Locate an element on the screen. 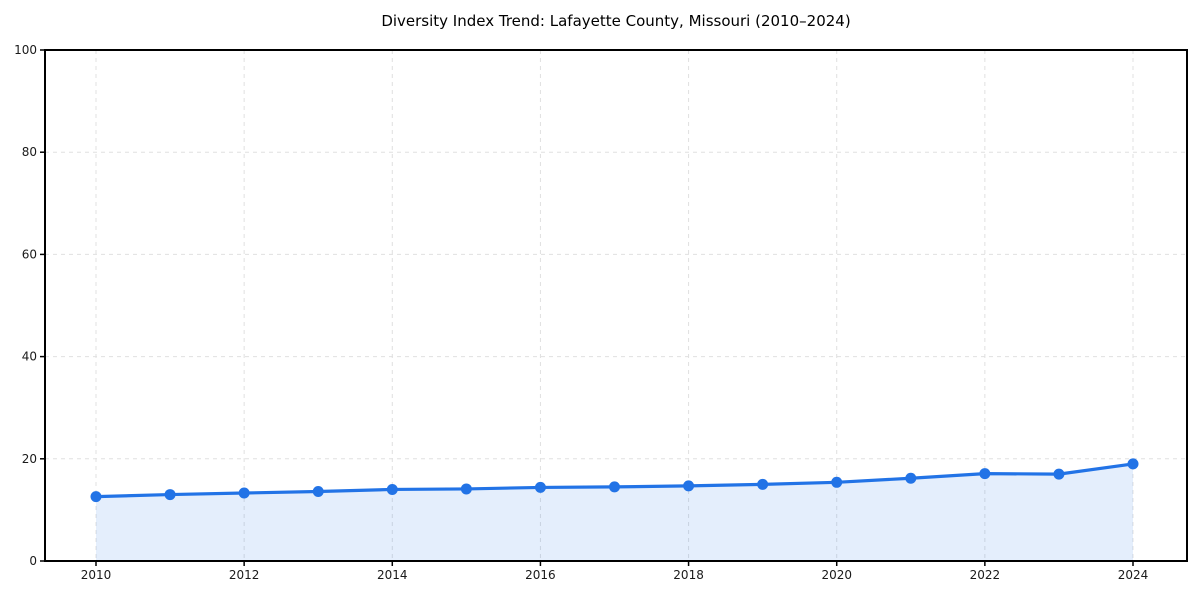 This screenshot has width=1200, height=600. y-tick-label-100: 100 is located at coordinates (25, 50).